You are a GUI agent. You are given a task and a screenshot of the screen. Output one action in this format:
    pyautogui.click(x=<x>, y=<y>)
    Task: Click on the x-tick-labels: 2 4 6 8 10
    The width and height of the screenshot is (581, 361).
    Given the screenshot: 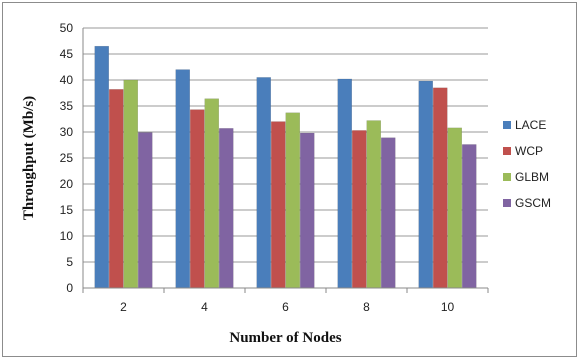 What is the action you would take?
    pyautogui.click(x=285, y=301)
    